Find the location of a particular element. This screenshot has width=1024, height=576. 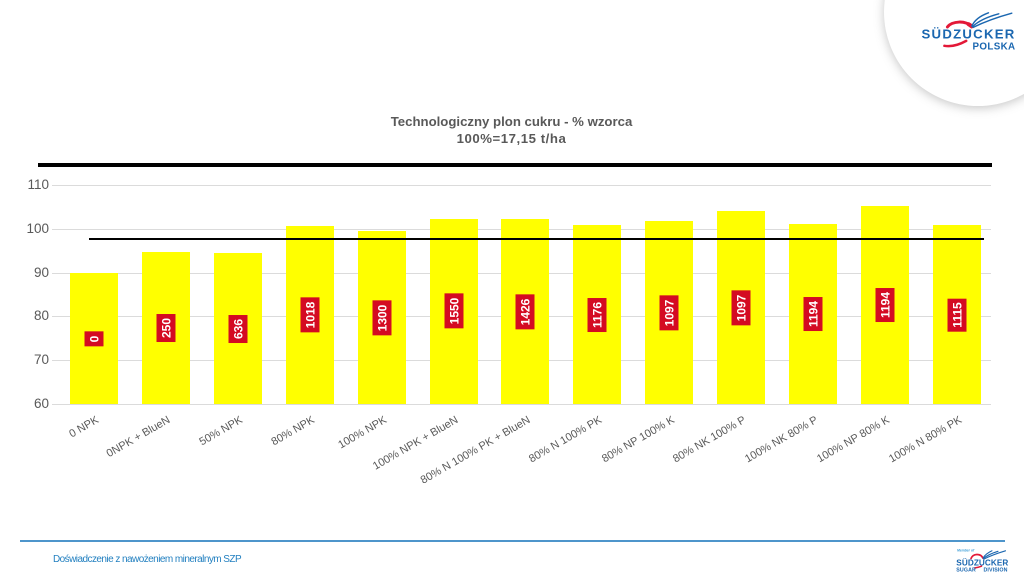

svg-text: Member of is located at coordinates (966, 551).